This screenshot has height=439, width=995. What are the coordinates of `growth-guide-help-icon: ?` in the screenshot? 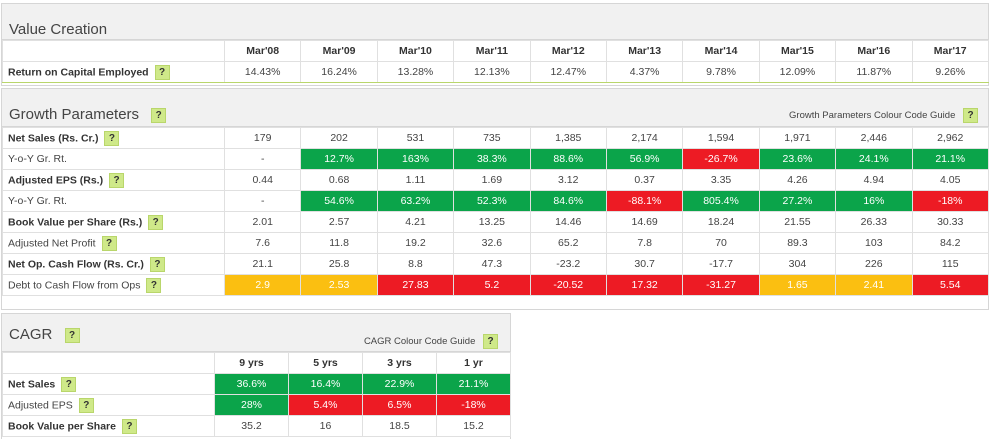 It's located at (970, 115).